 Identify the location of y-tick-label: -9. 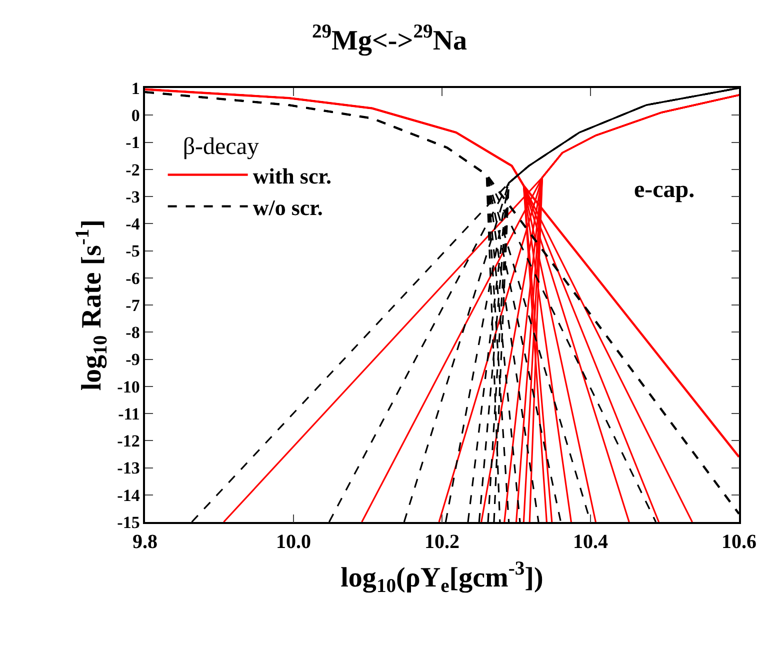
(133, 360).